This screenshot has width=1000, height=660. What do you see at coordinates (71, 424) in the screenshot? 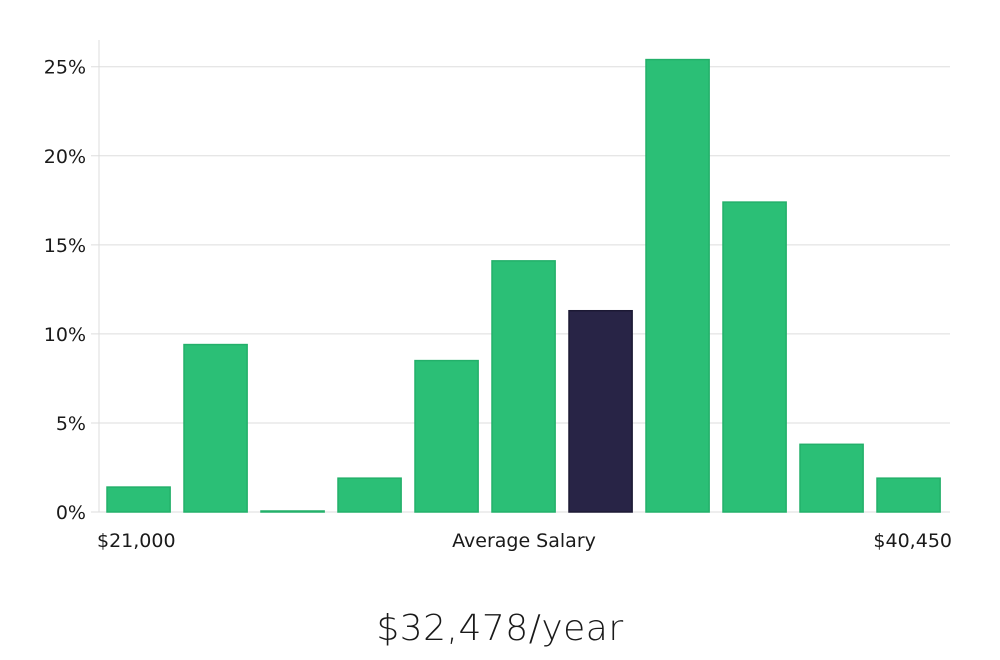
I see `y-tick-label: 5%` at bounding box center [71, 424].